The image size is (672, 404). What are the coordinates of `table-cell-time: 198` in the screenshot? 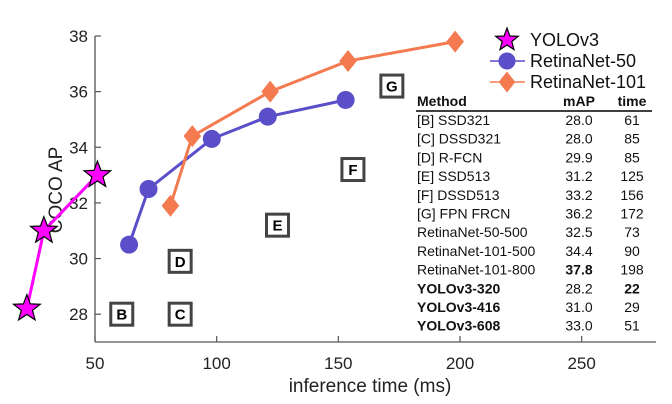 It's located at (632, 270).